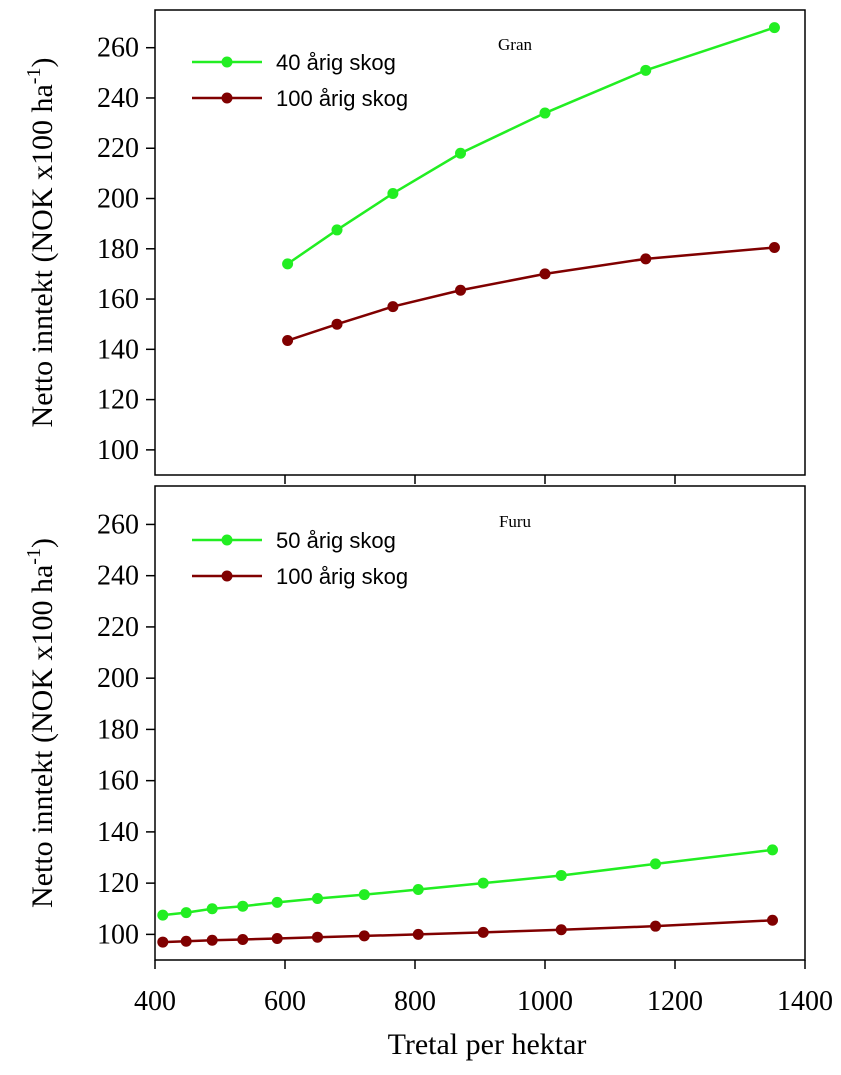 This screenshot has height=1075, width=841. I want to click on x-tick-label: 800, so click(415, 1001).